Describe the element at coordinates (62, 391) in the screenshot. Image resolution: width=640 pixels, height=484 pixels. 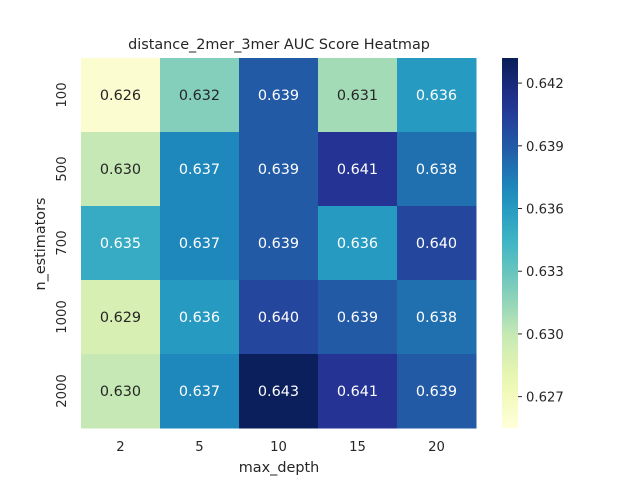
I see `y-tick-label: 2000` at that location.